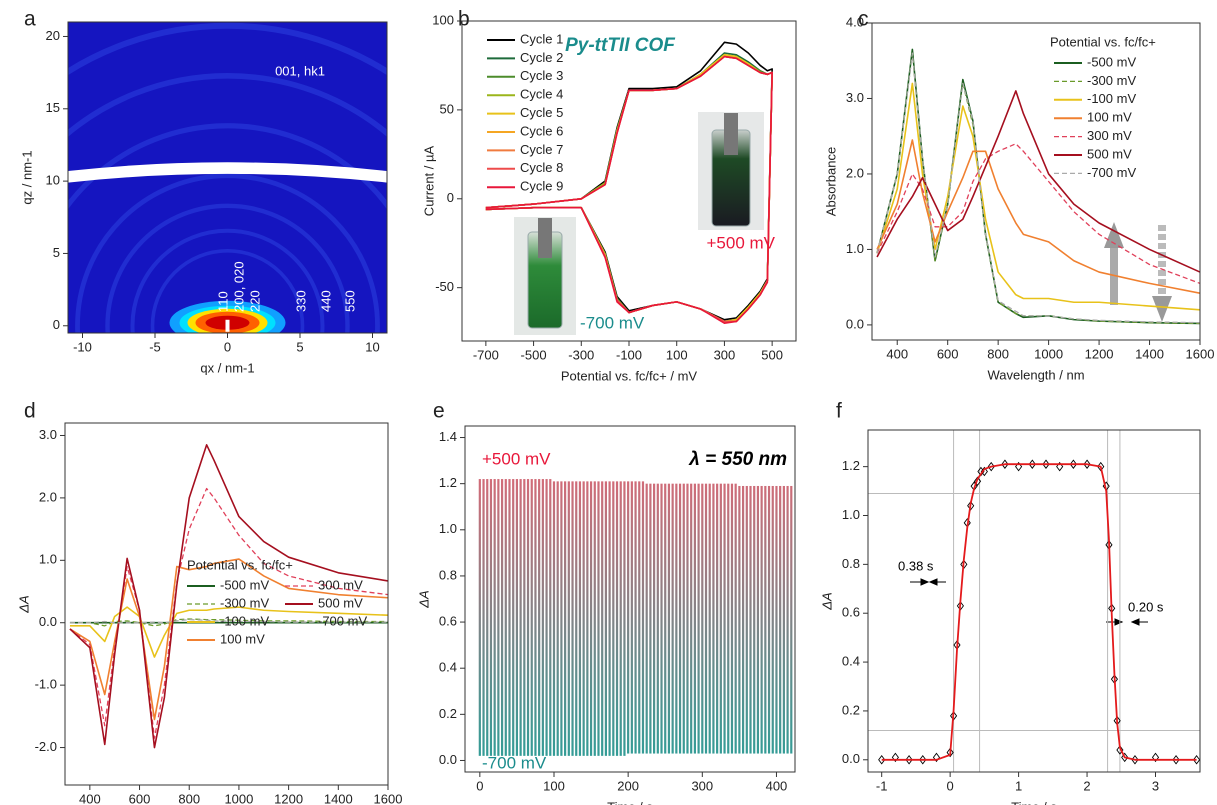 Image resolution: width=1217 pixels, height=805 pixels. Describe the element at coordinates (23, 604) in the screenshot. I see `y-axis-label: ΔA` at that location.